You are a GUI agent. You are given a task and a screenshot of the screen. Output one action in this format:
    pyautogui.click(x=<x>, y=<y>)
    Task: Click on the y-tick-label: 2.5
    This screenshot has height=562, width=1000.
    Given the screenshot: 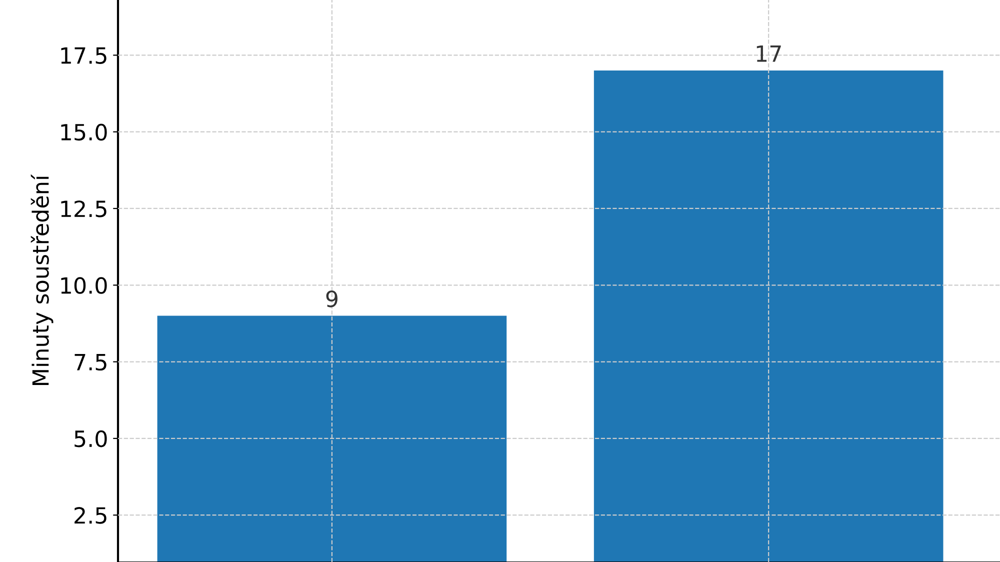 What is the action you would take?
    pyautogui.click(x=90, y=515)
    